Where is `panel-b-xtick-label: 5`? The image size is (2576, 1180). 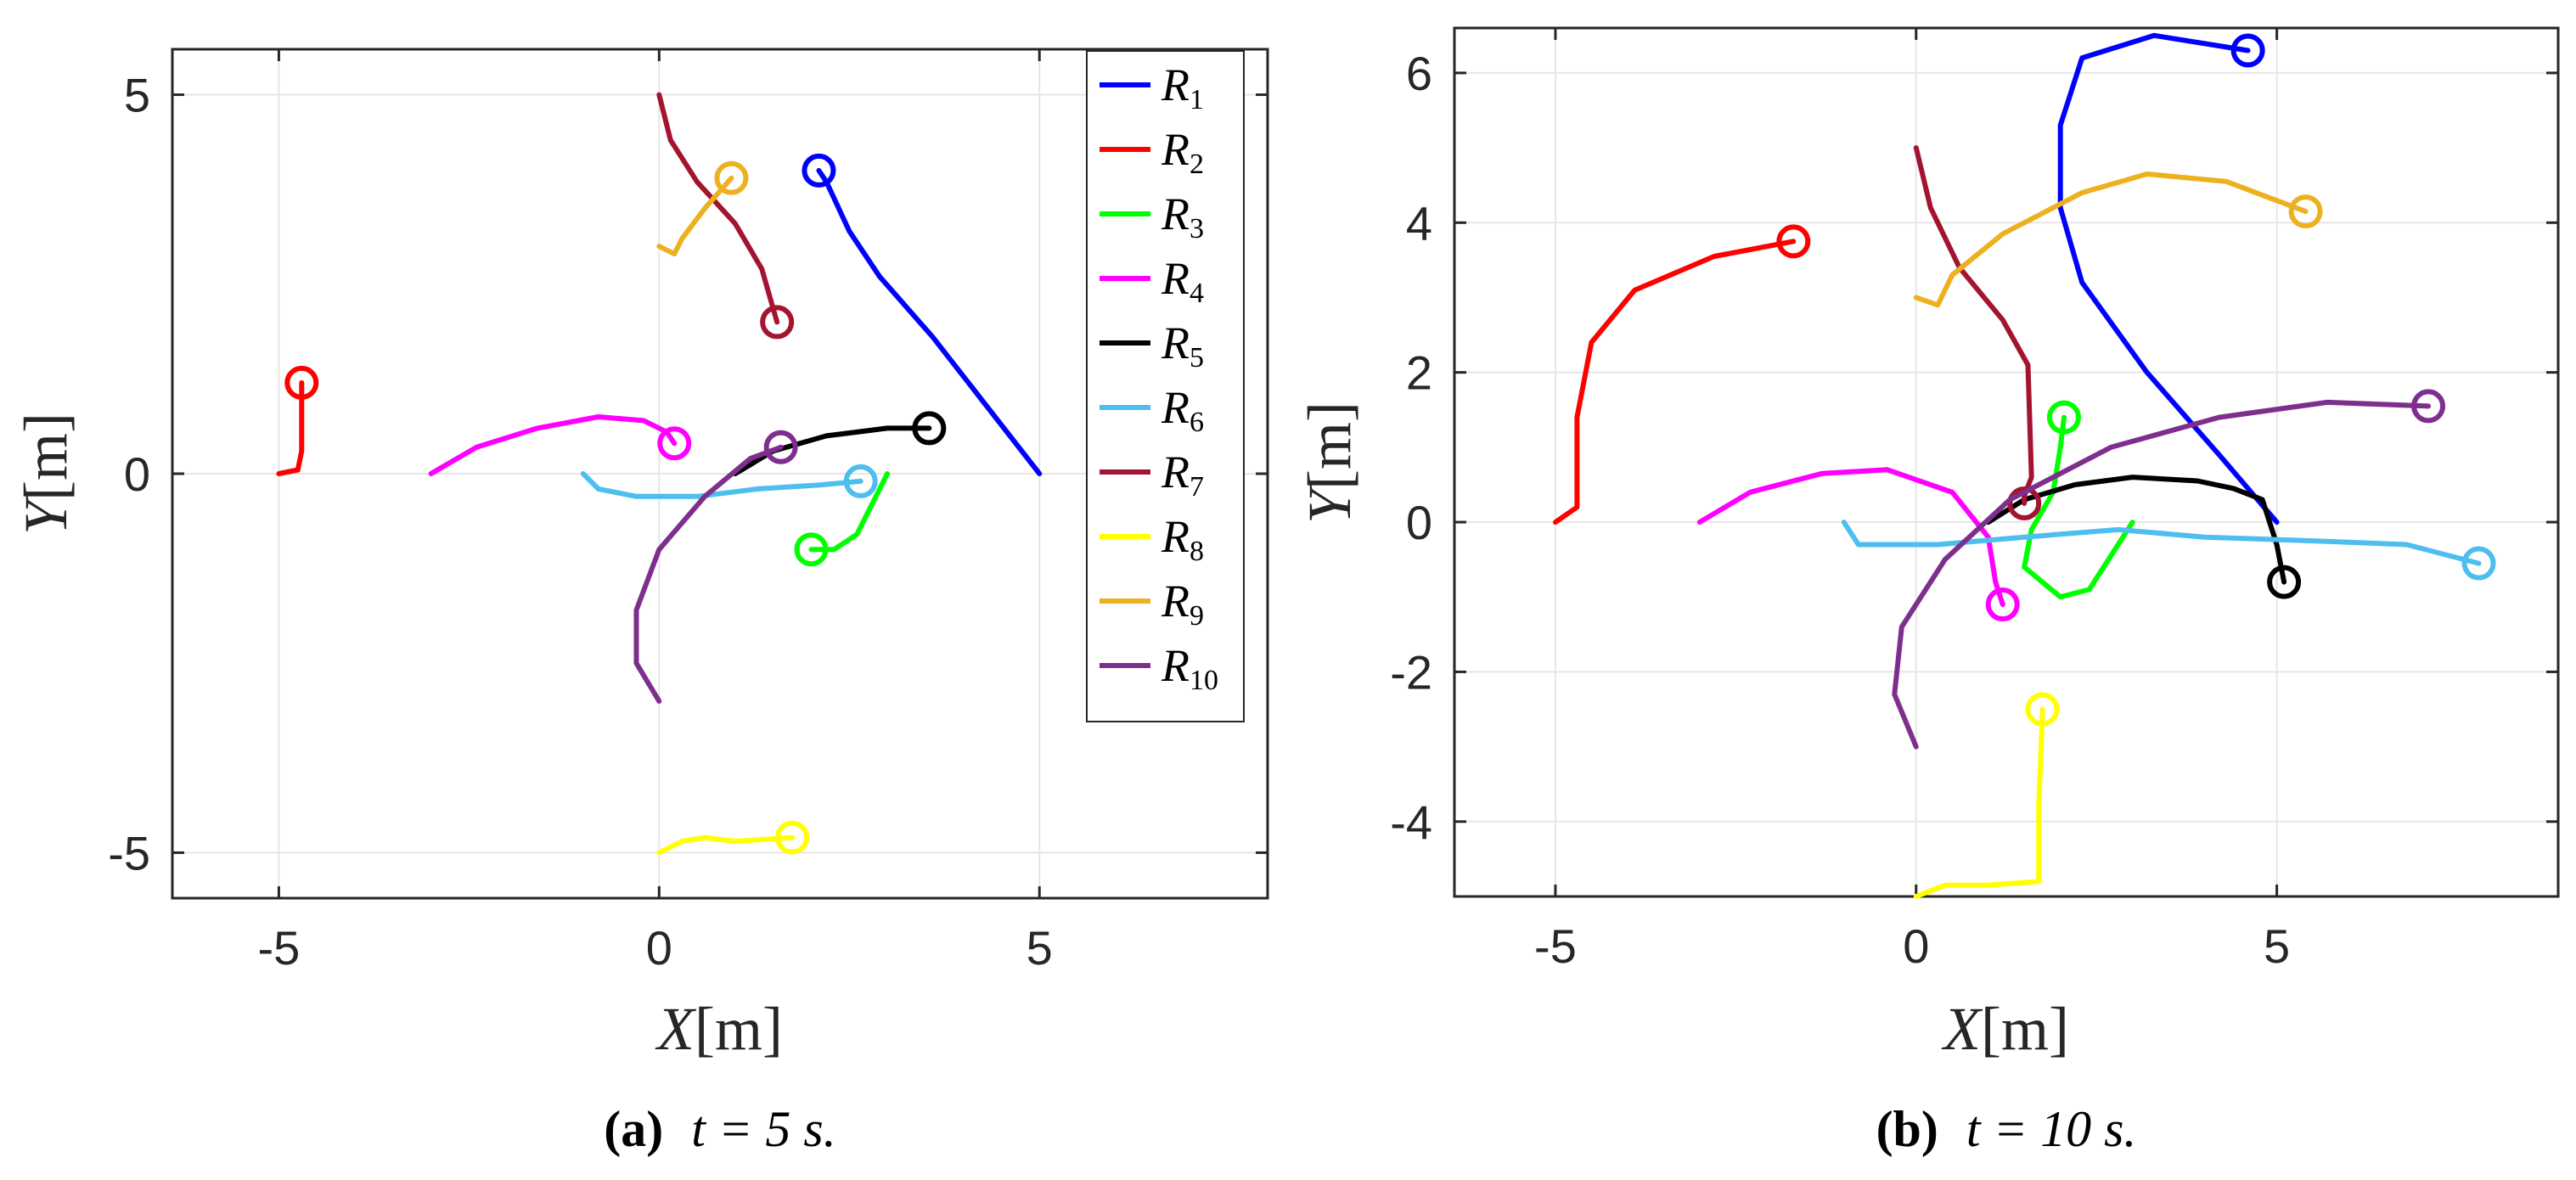
panel-b-xtick-label: 5 is located at coordinates (2277, 946).